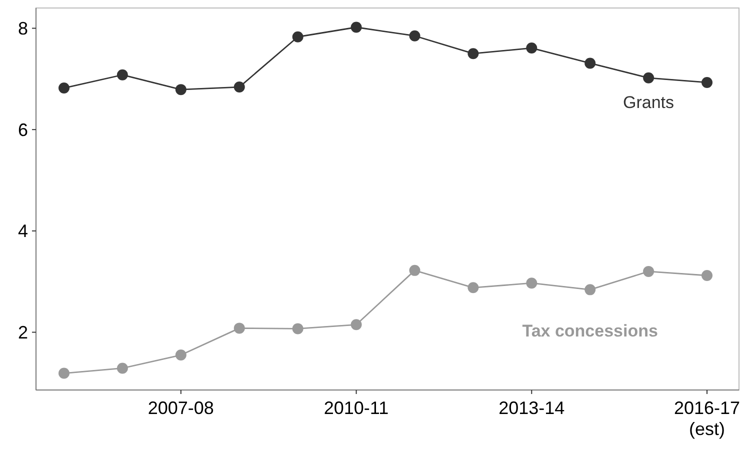 The image size is (744, 452). Describe the element at coordinates (531, 408) in the screenshot. I see `x-tick-label: 2013-14` at that location.